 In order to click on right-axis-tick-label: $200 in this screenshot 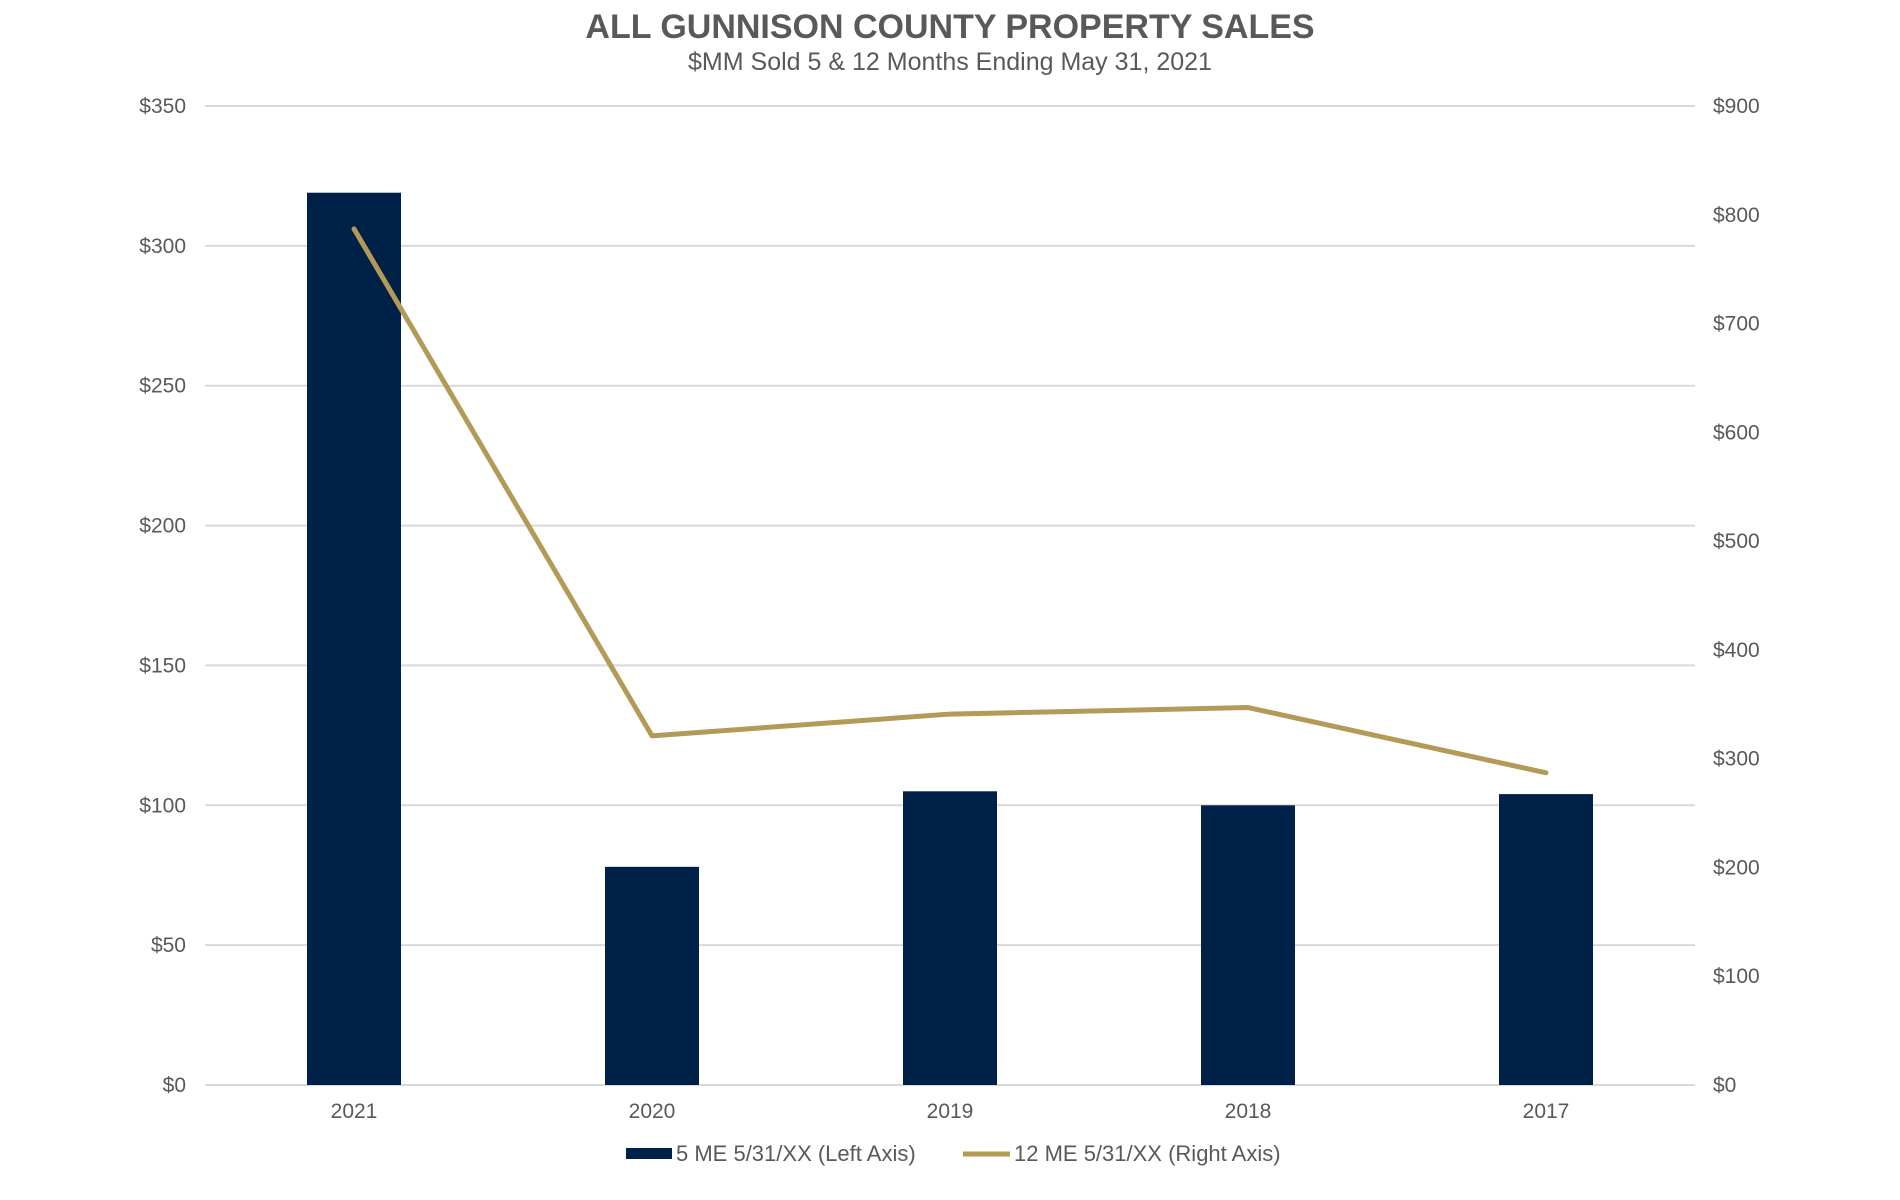, I will do `click(1736, 867)`.